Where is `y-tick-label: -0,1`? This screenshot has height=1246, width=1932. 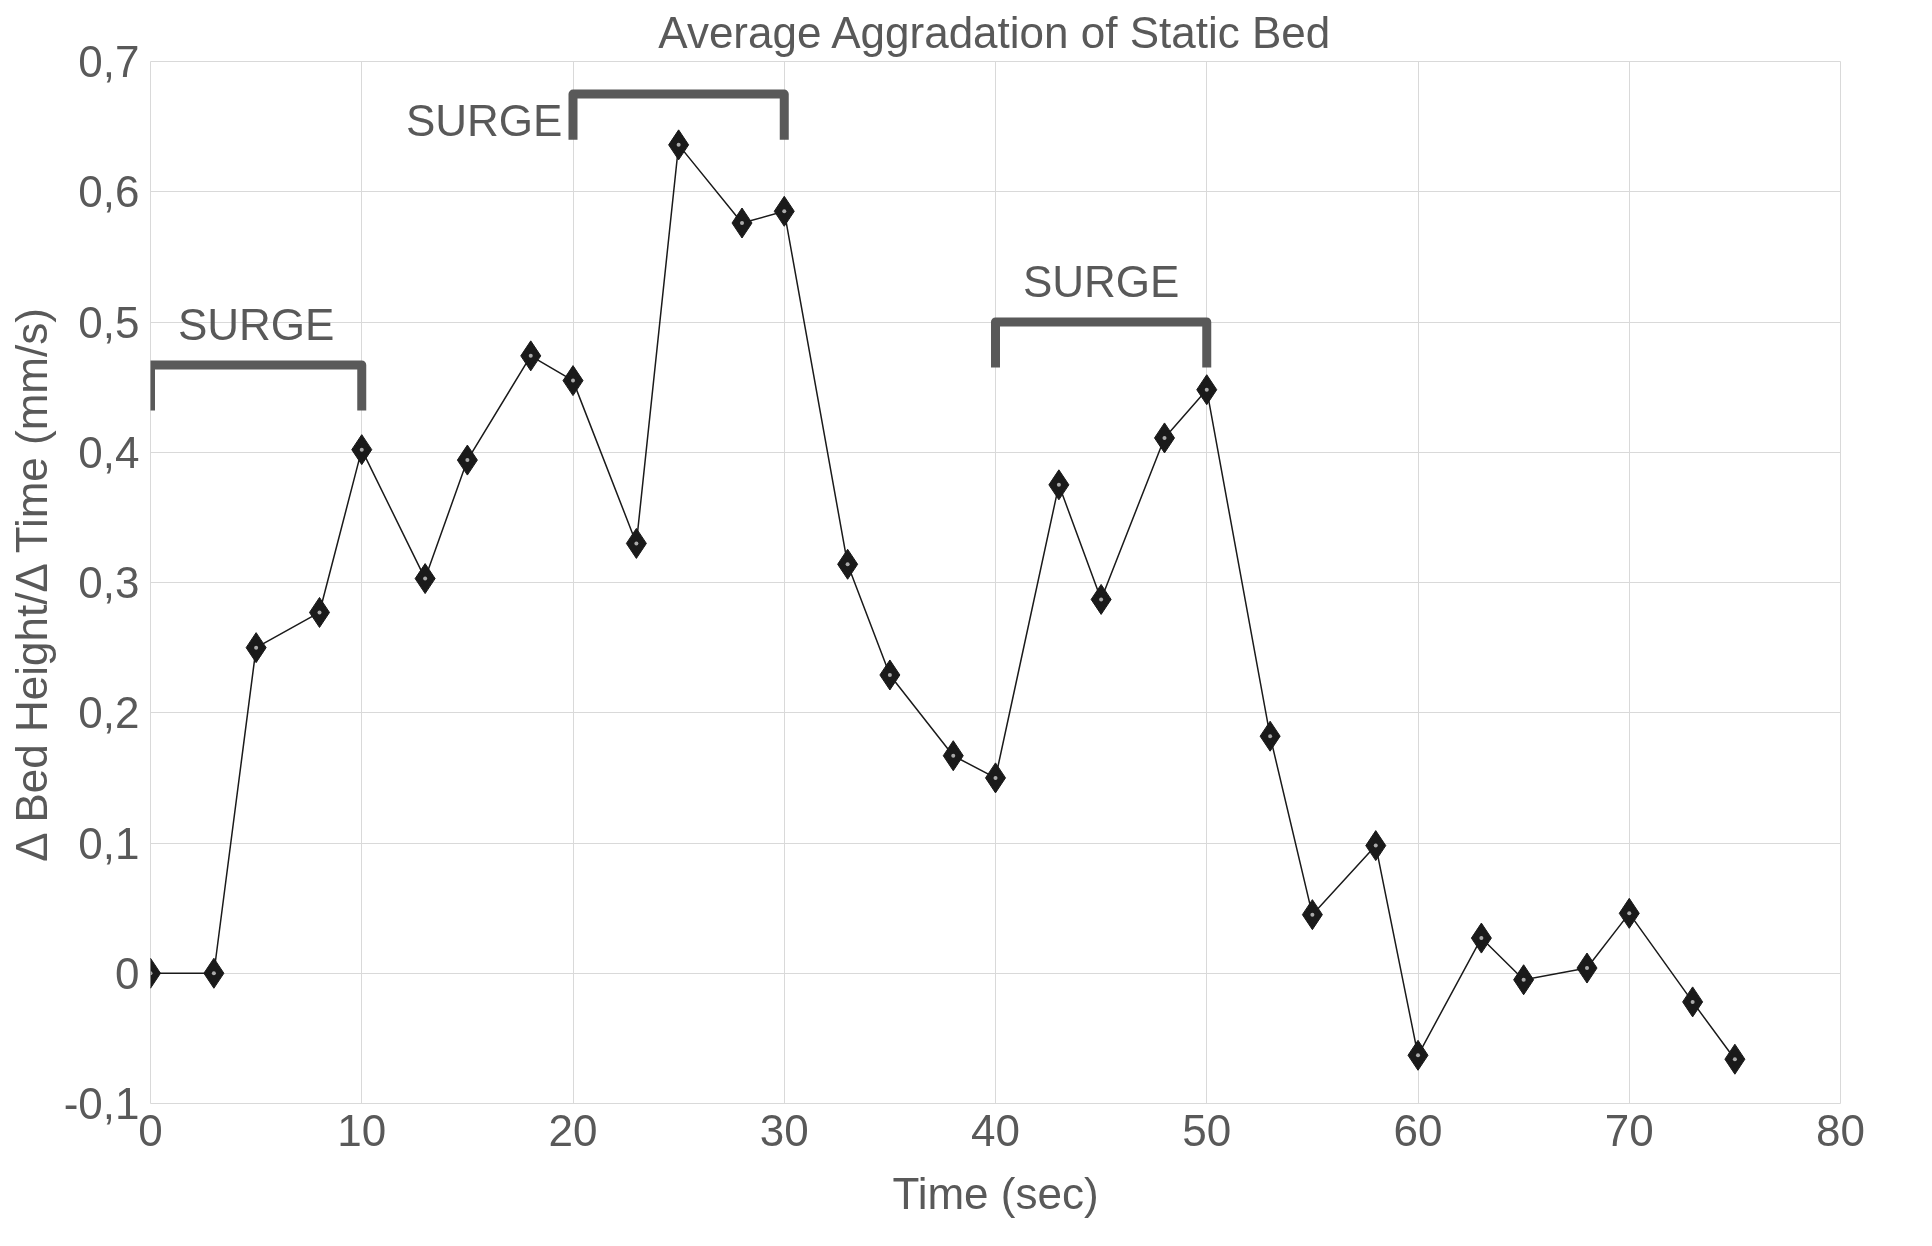 y-tick-label: -0,1 is located at coordinates (101, 1103).